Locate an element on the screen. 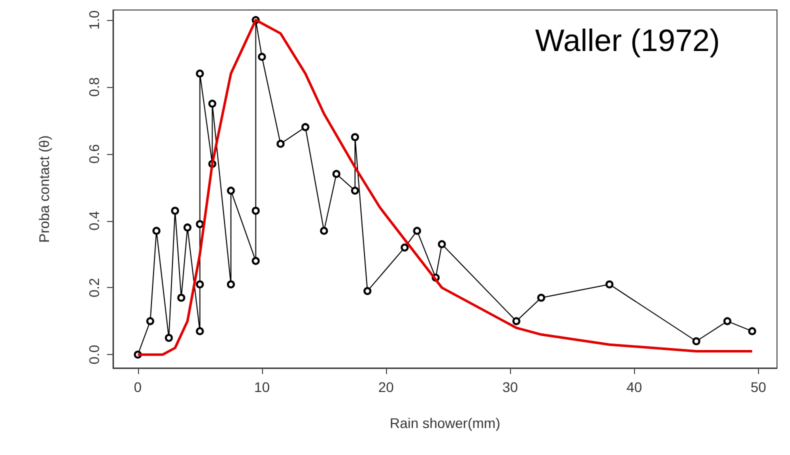  y-tick-label: 0.8 is located at coordinates (94, 87).